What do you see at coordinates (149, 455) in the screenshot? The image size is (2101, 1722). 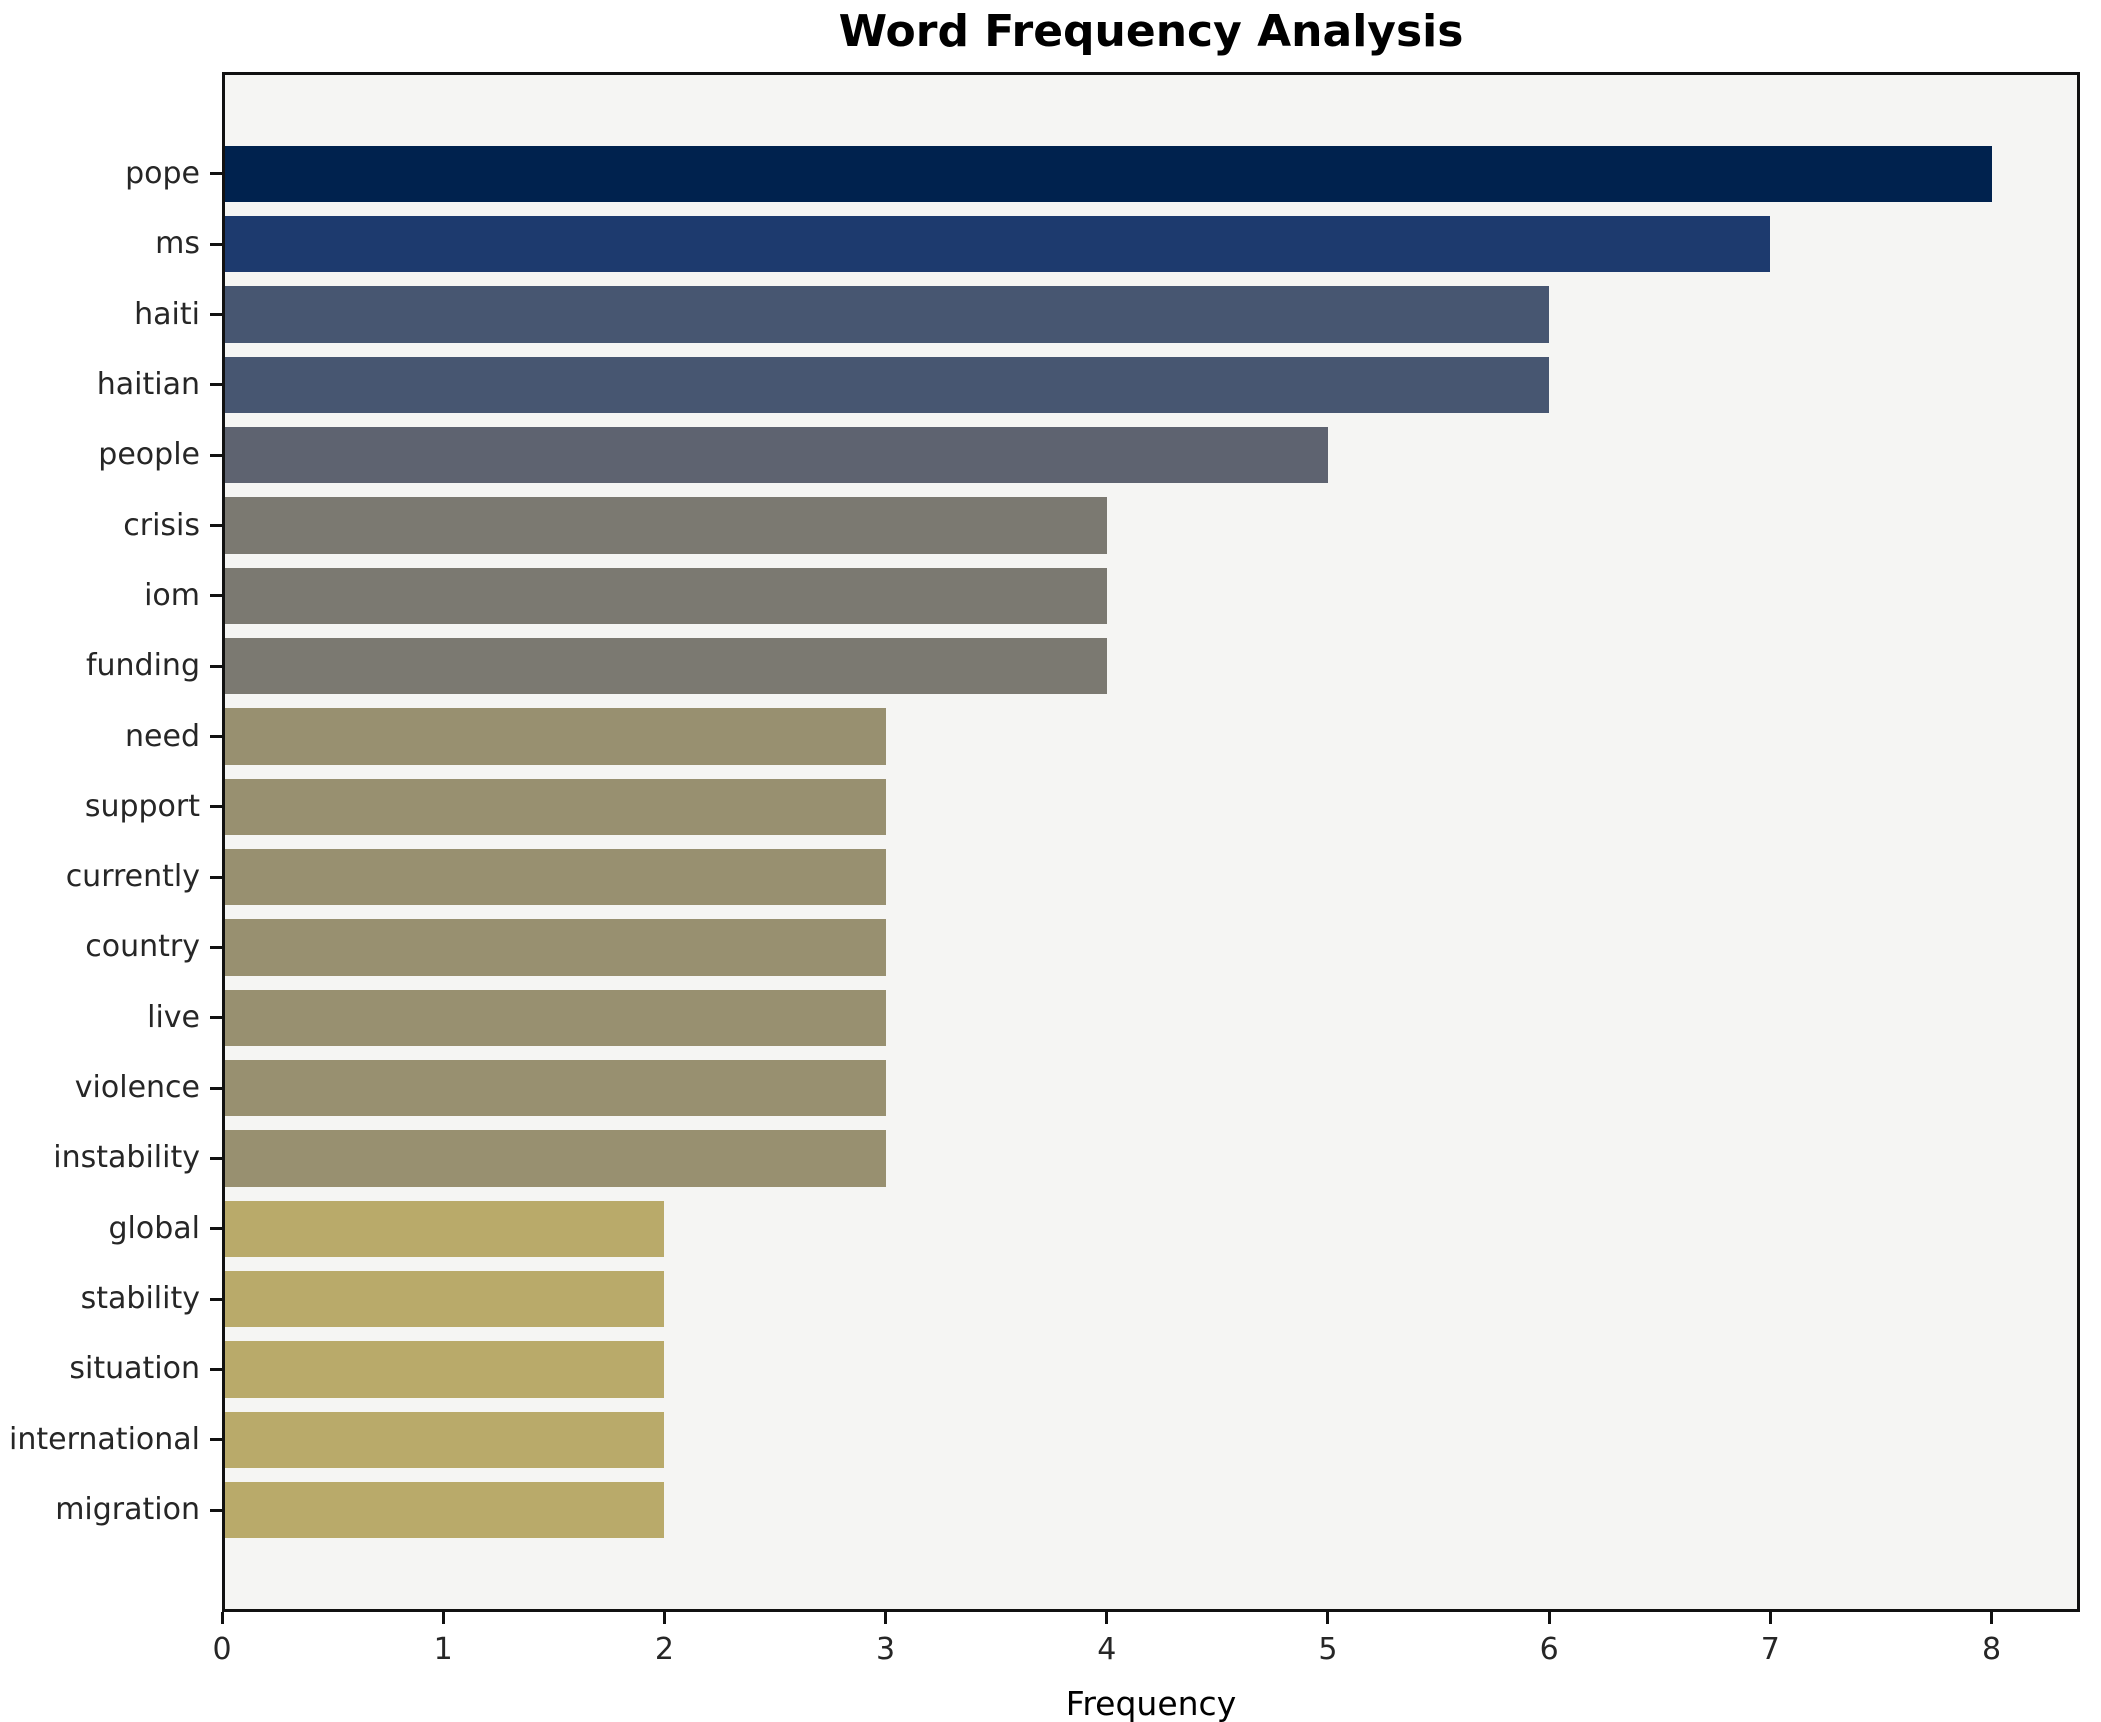 I see `y-tick-label-people: people` at bounding box center [149, 455].